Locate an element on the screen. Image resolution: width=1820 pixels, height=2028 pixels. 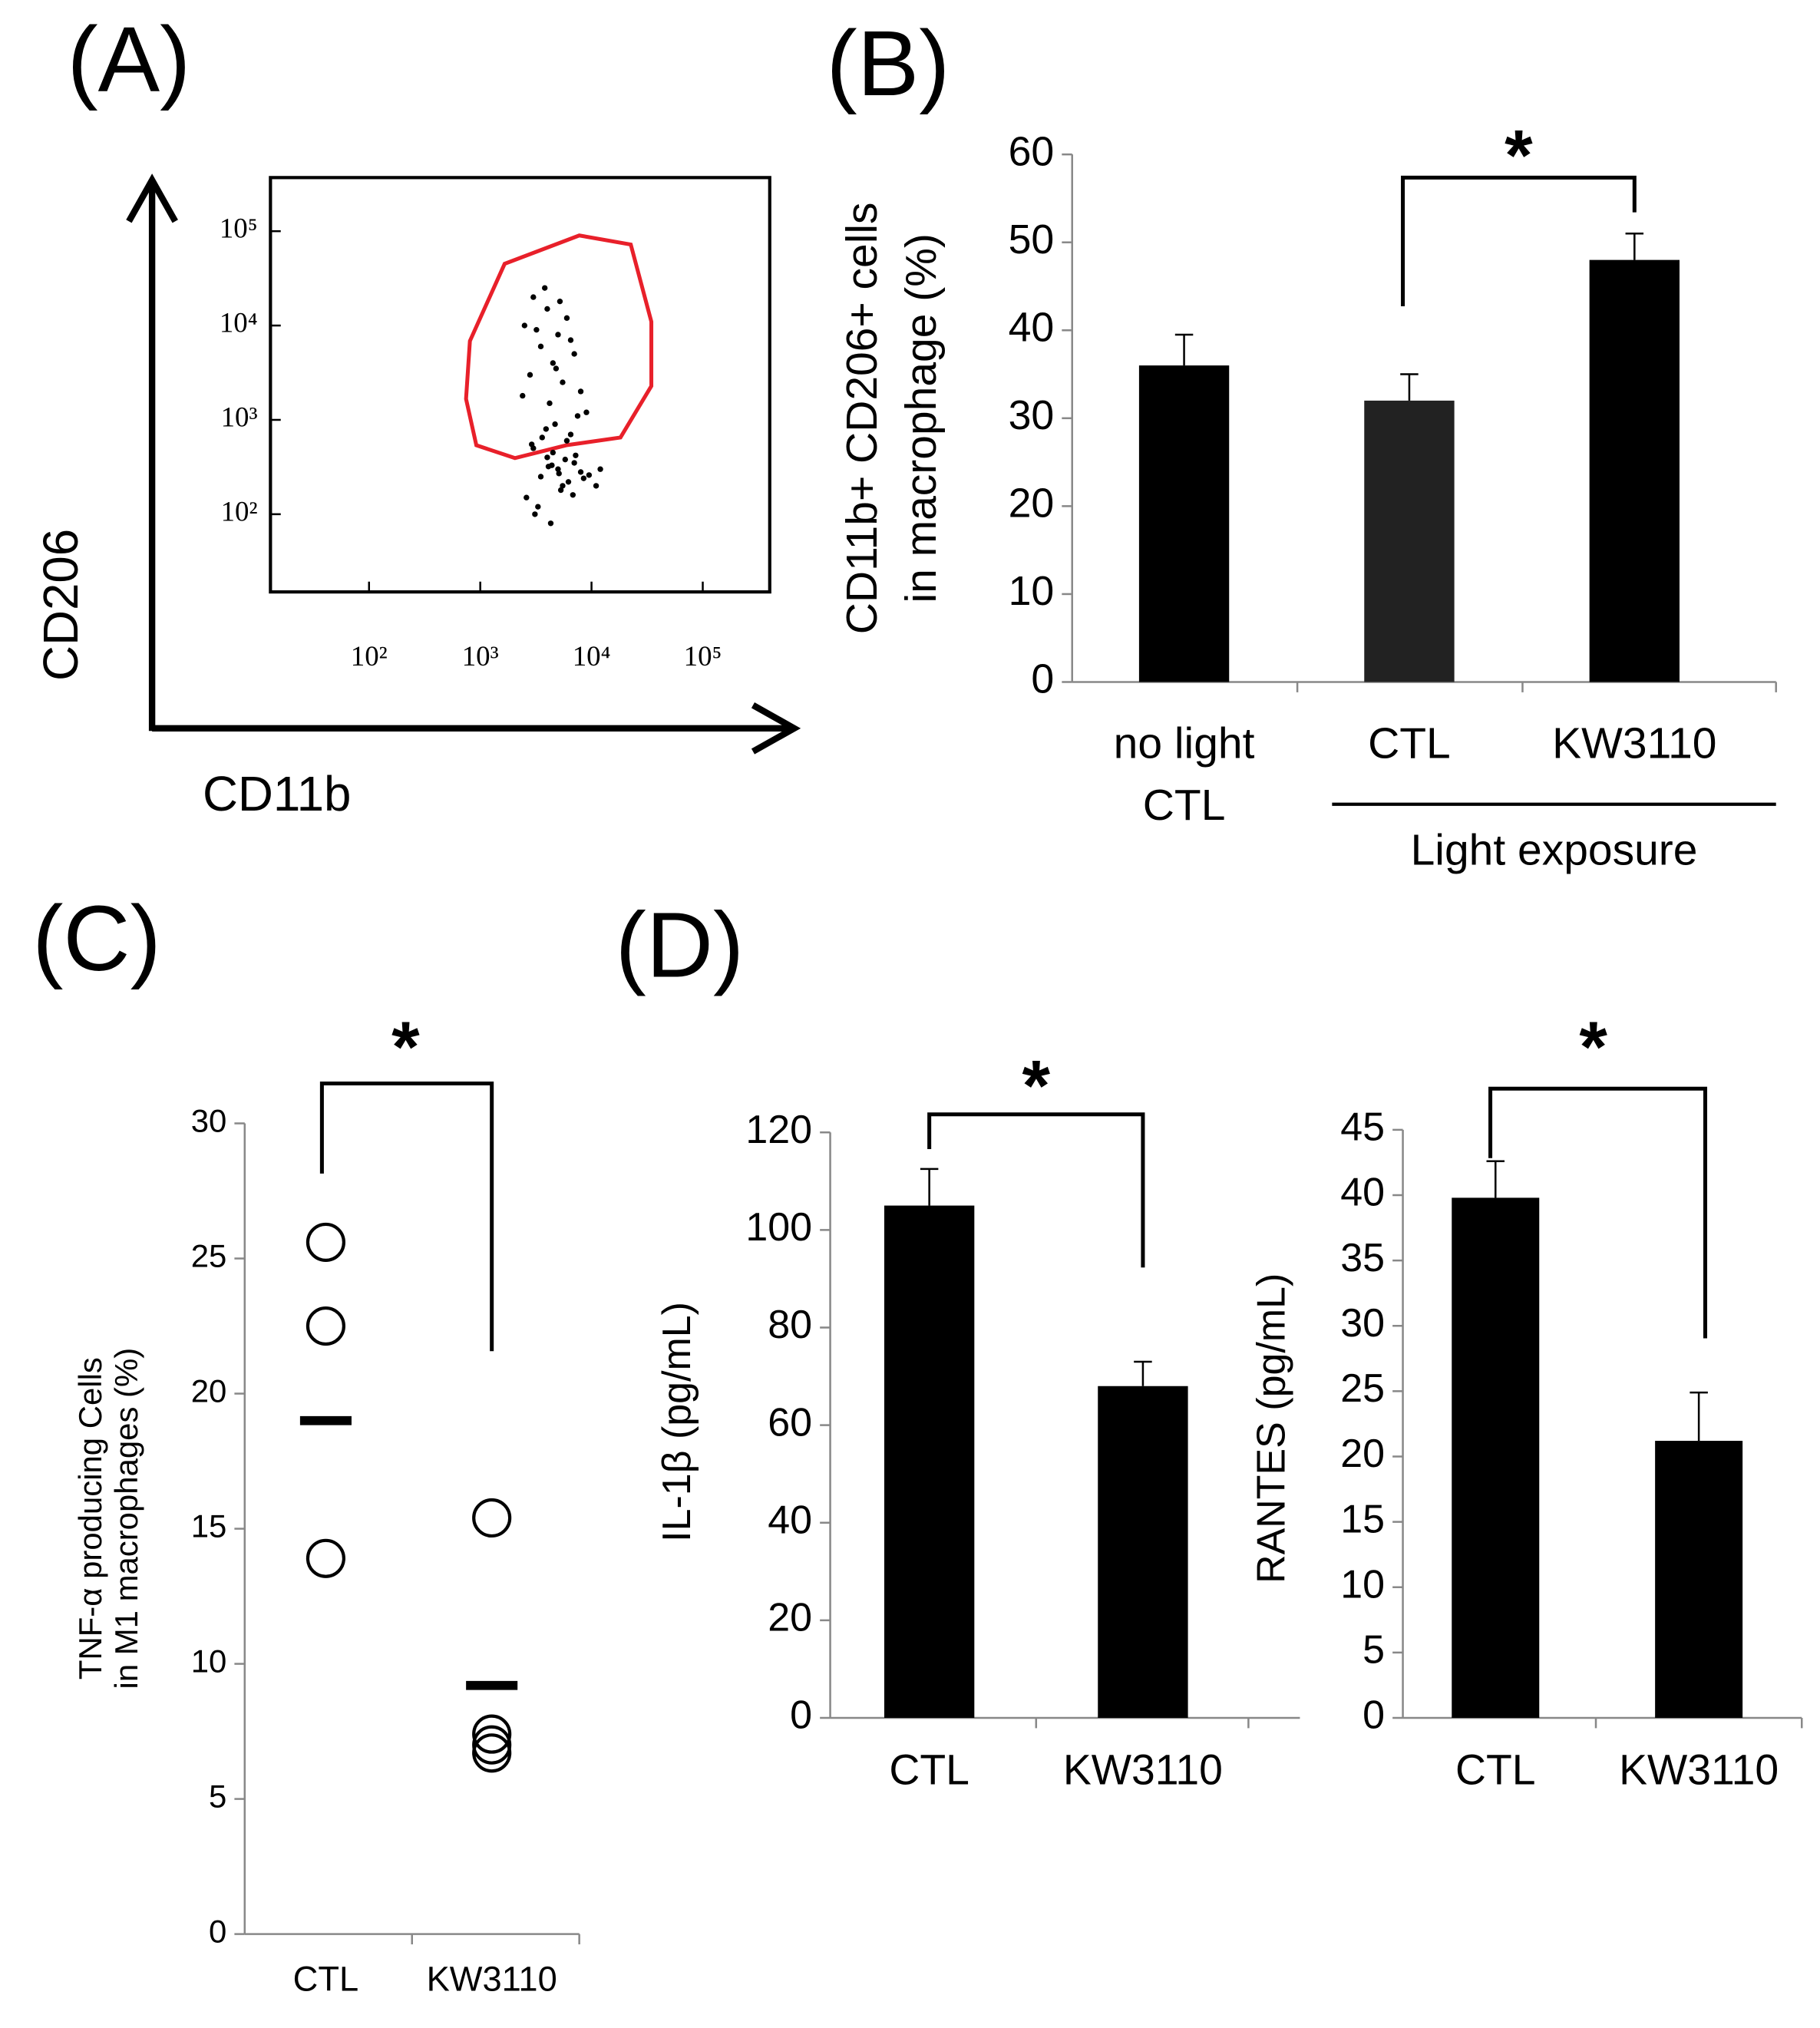
y-axis-label: TNF-α producing Cells is located at coordinates (90, 1519).